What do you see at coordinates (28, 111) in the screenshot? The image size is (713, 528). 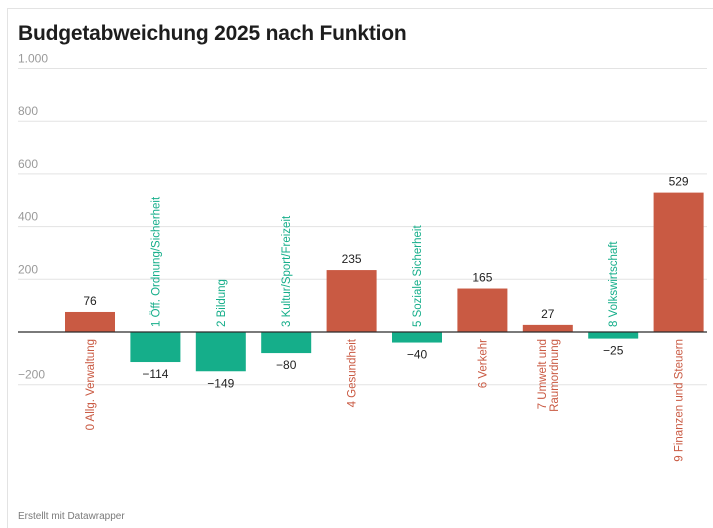 I see `y-tick-label: 800` at bounding box center [28, 111].